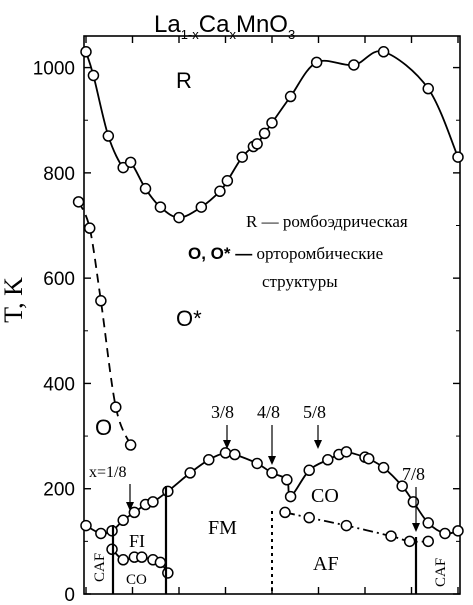 The height and width of the screenshot is (605, 473). Describe the element at coordinates (262, 24) in the screenshot. I see `title-mno: MnO` at that location.